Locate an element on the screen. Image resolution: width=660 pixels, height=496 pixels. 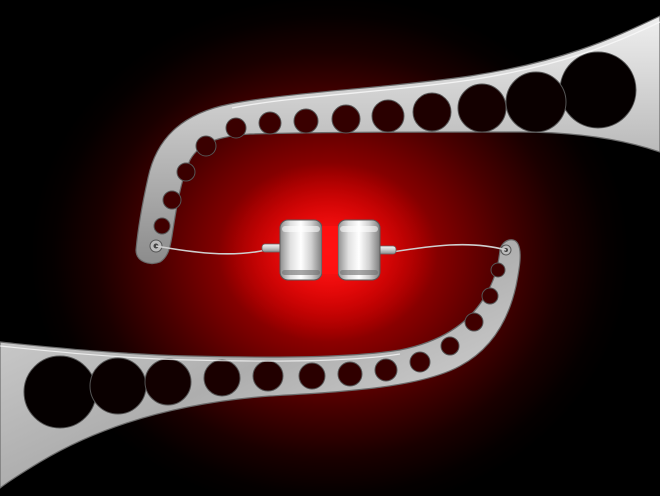
left-wire is located at coordinates (211, 250).